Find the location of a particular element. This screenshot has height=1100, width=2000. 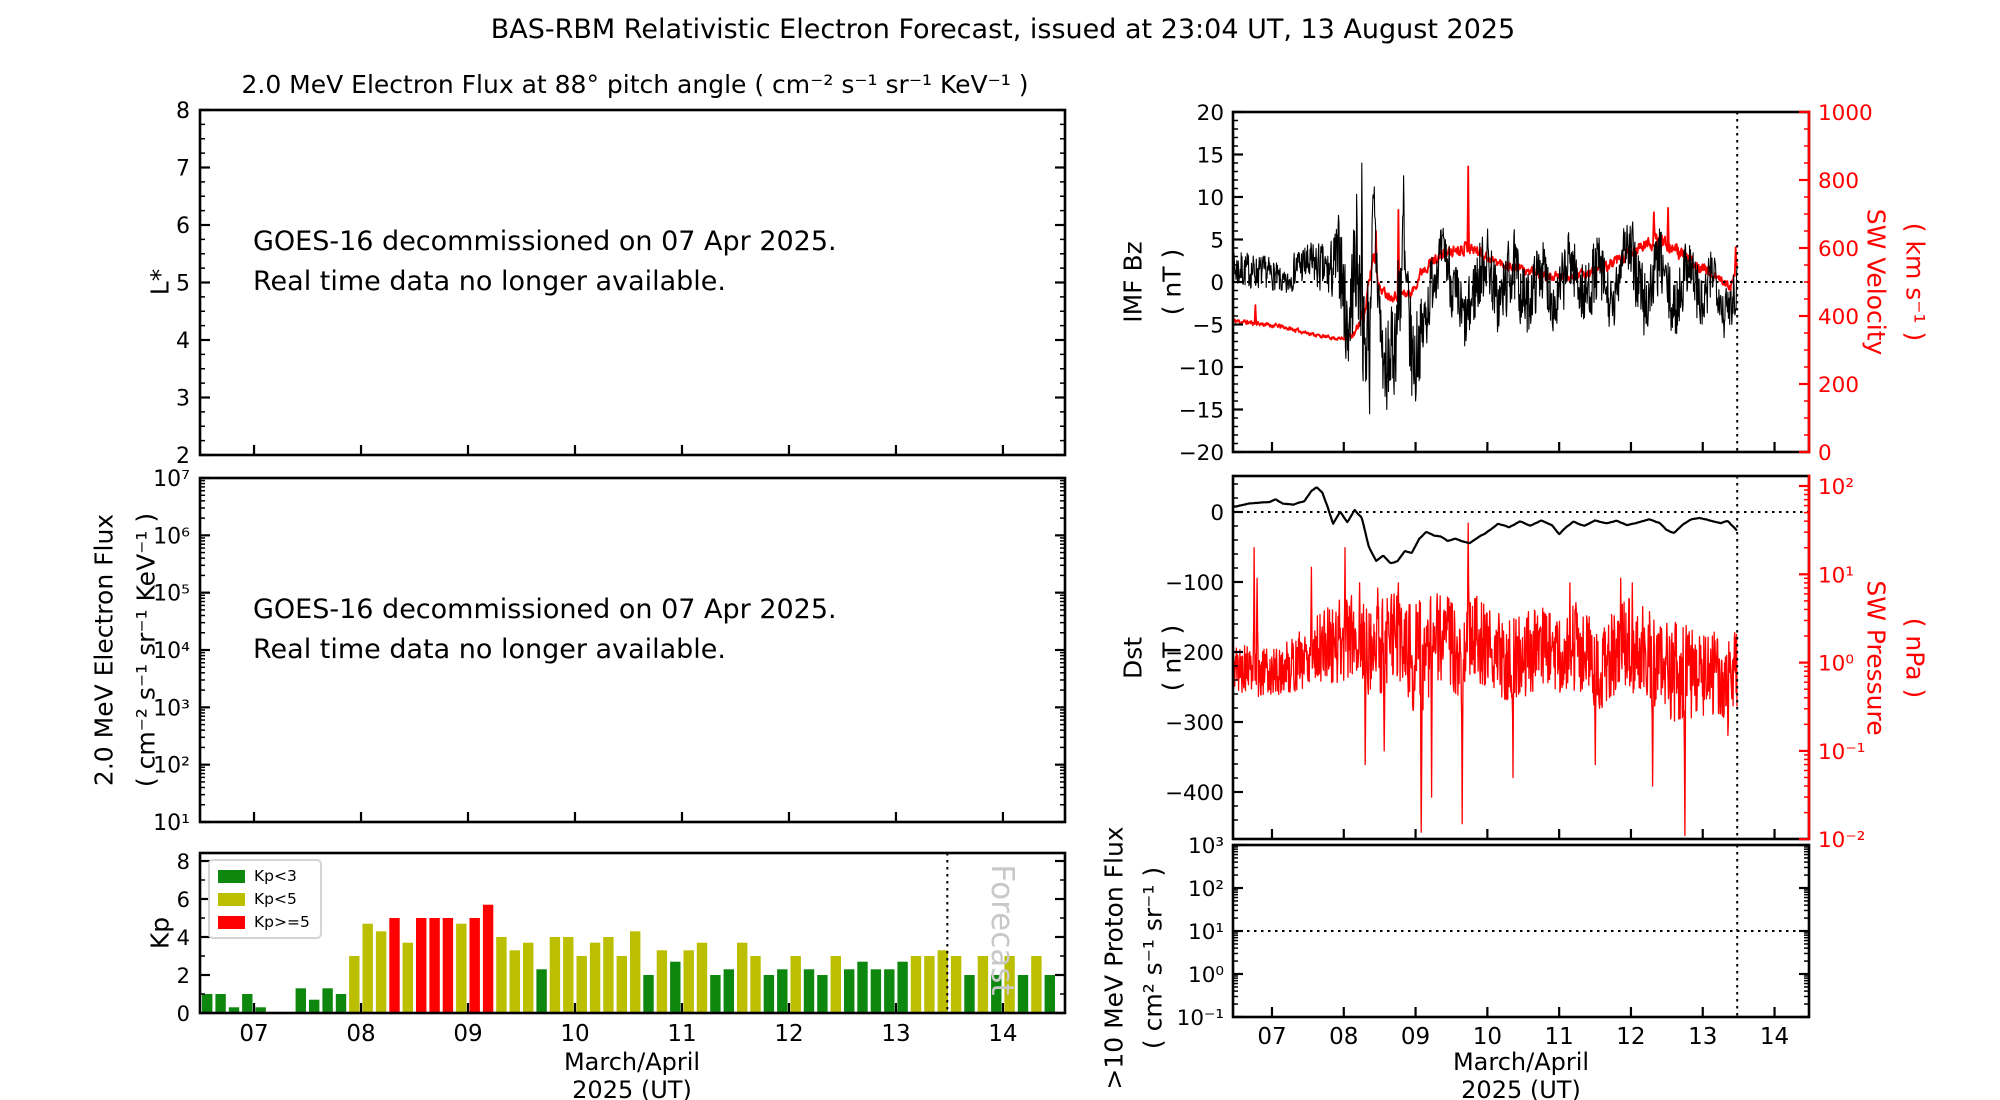

legend-item-kp-lt5: Kp<5 is located at coordinates (264, 899).